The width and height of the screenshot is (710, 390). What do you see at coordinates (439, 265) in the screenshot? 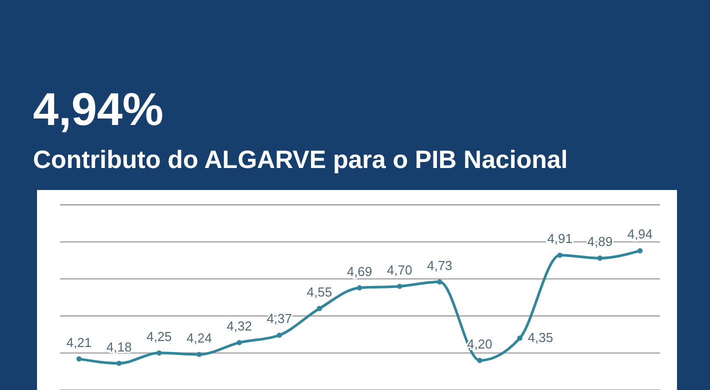
I see `data-label: 4,73` at bounding box center [439, 265].